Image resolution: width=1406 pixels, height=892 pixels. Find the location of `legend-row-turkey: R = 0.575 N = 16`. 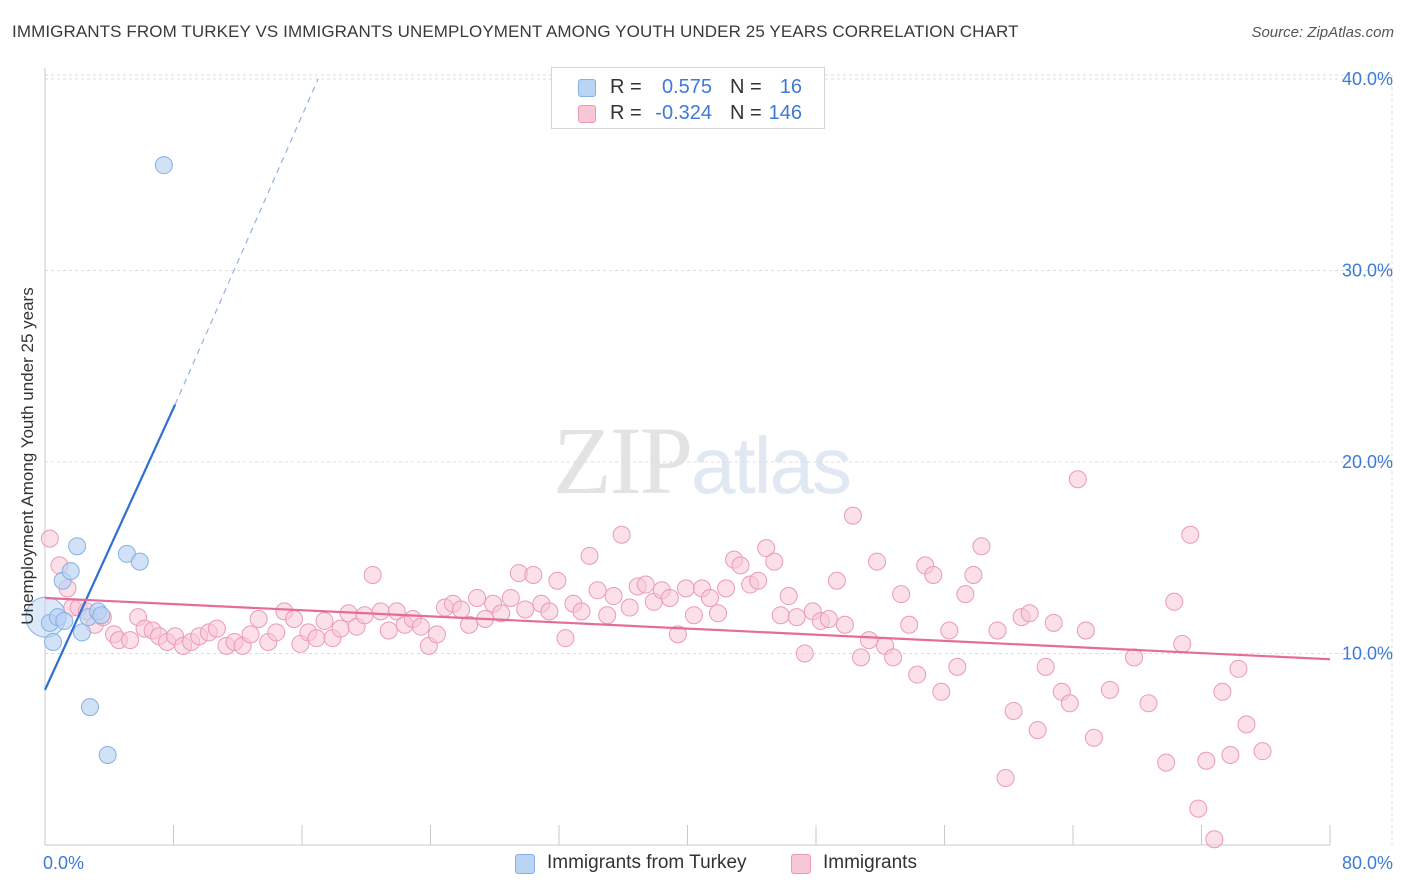

legend-row-turkey: R = 0.575 N = 16 is located at coordinates (689, 88).